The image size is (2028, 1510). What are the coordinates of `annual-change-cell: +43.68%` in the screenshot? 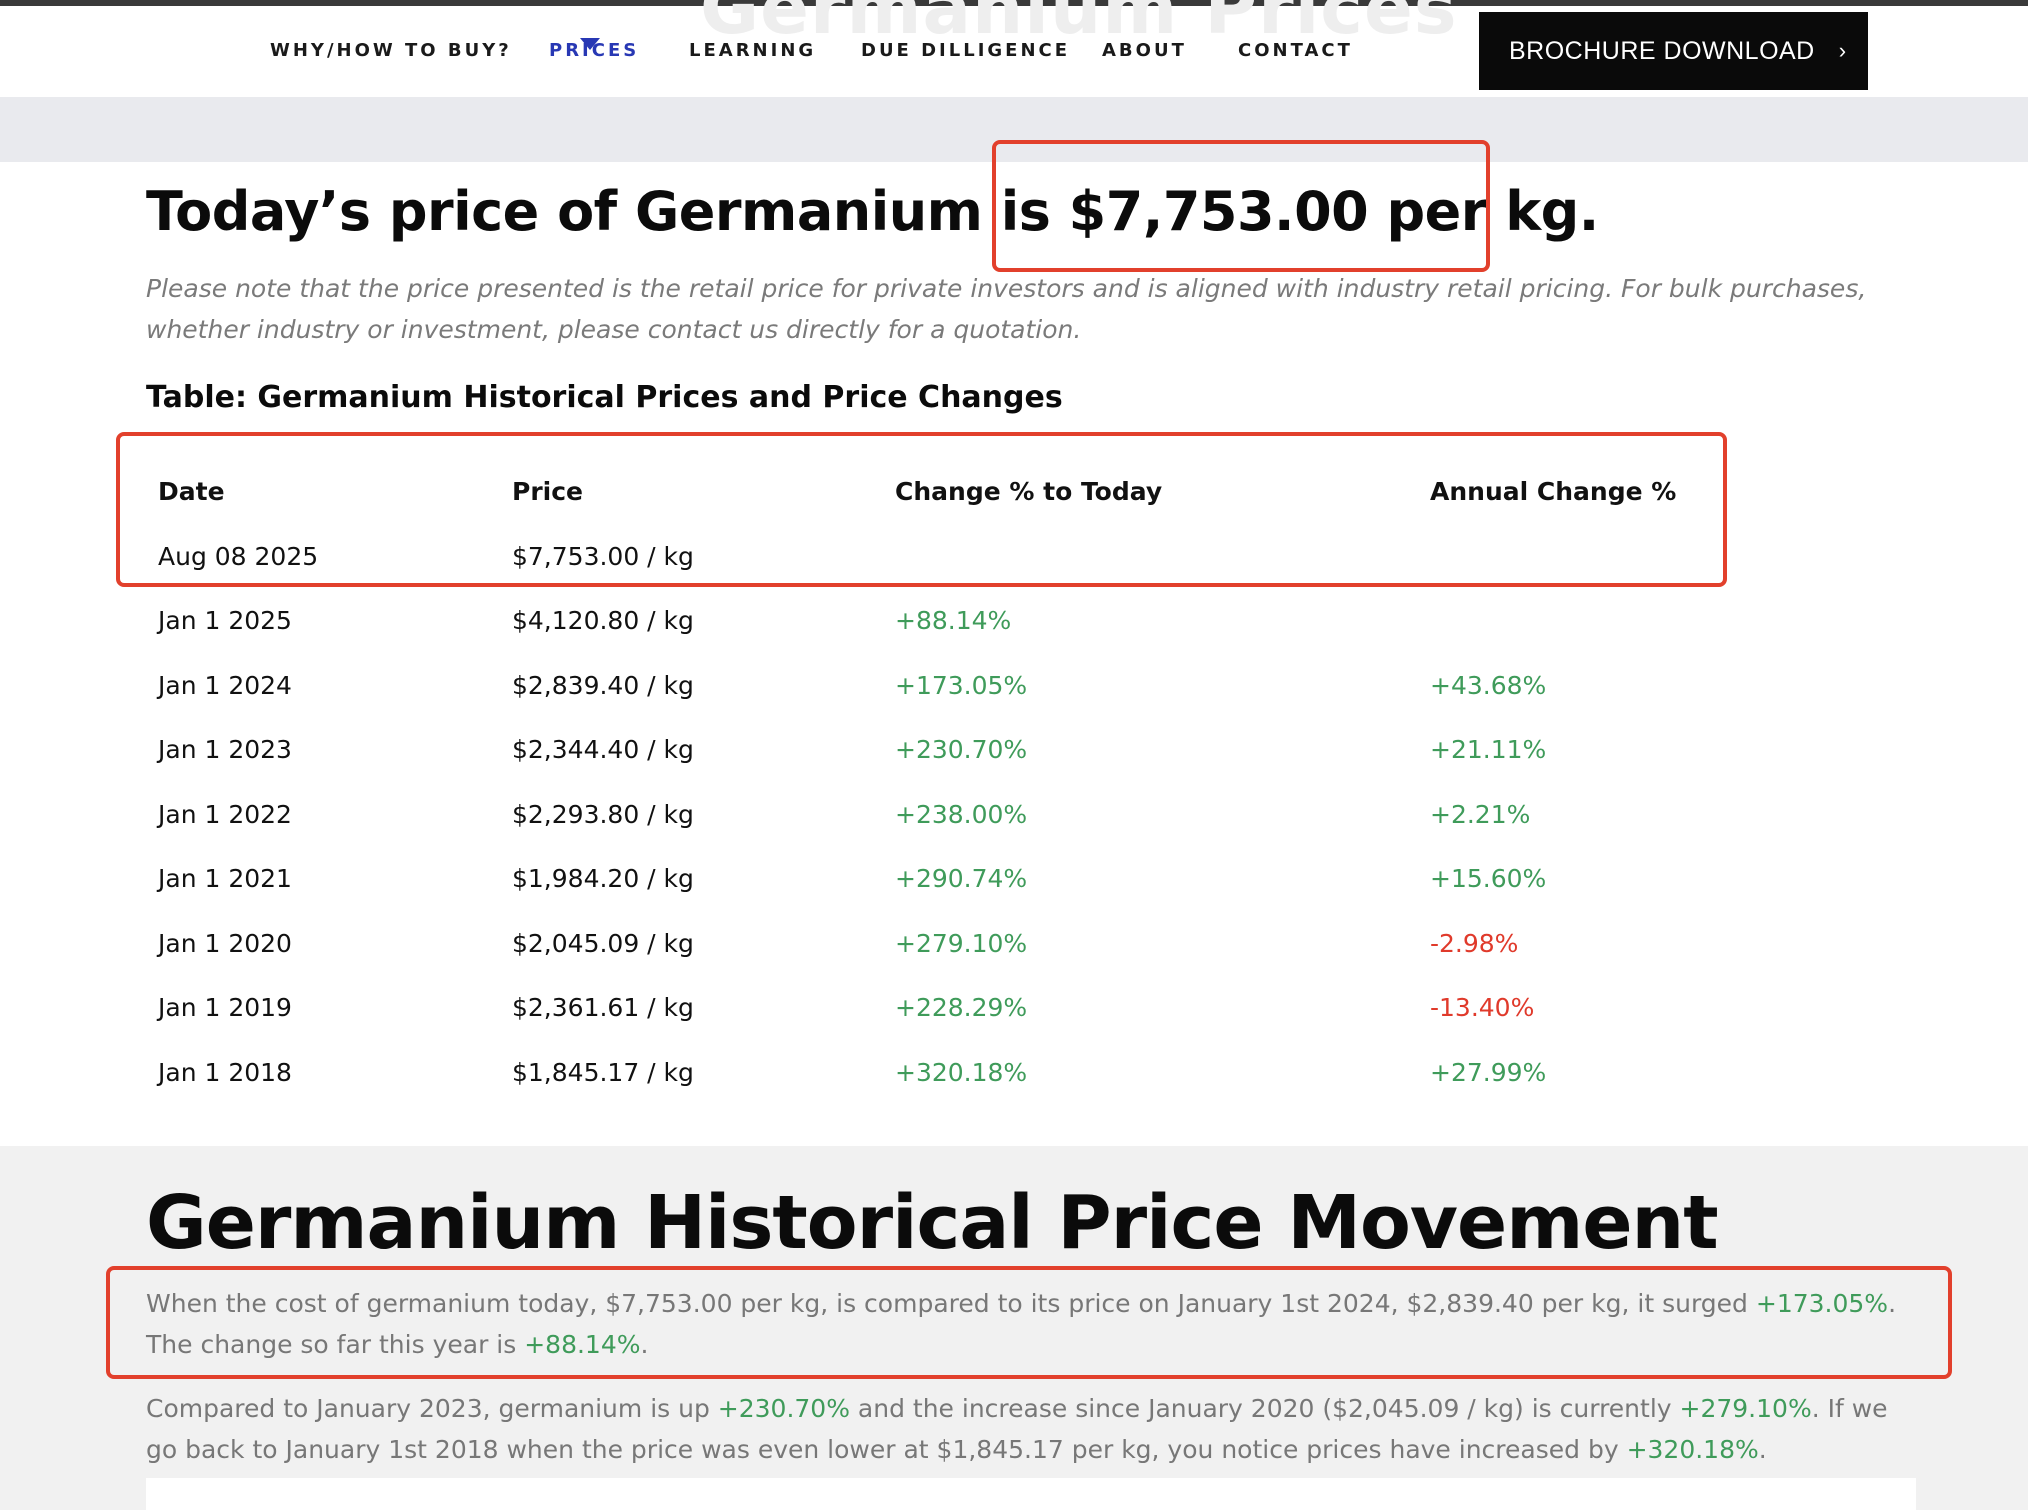 It's located at (1488, 685).